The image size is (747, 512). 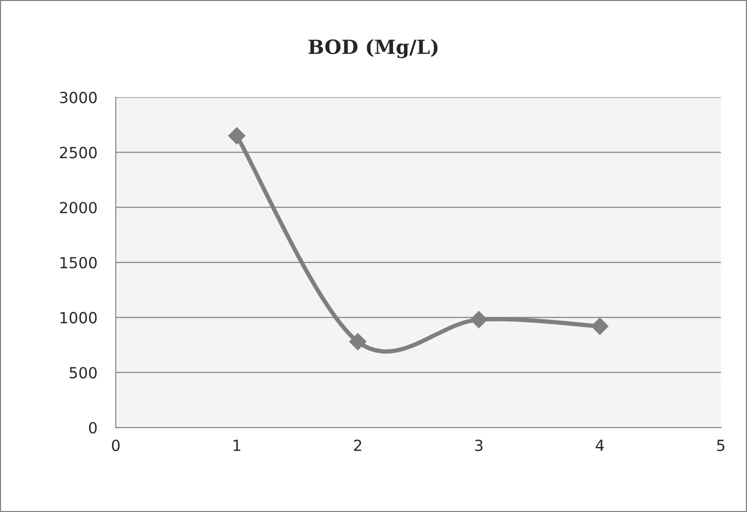 I want to click on x-tick-label: 0, so click(x=116, y=446).